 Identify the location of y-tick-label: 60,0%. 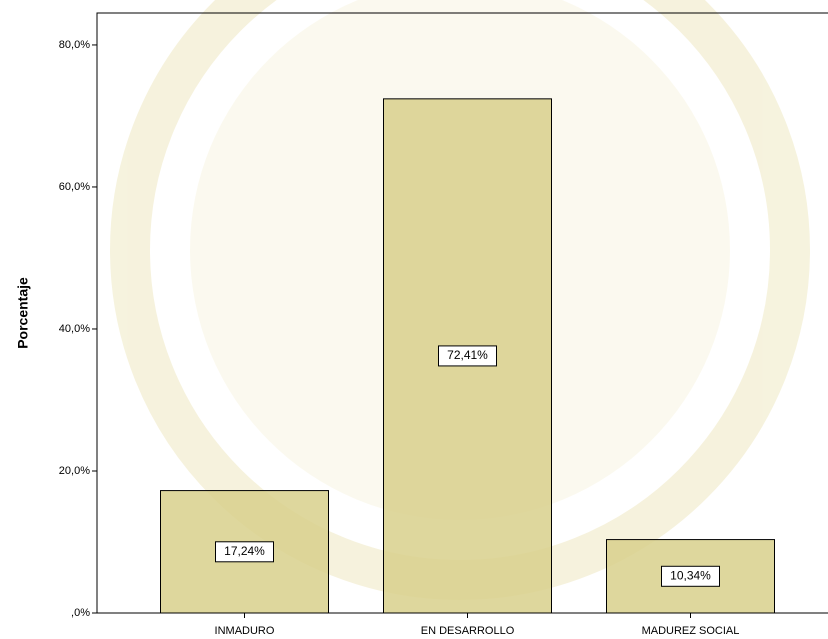
(74, 187).